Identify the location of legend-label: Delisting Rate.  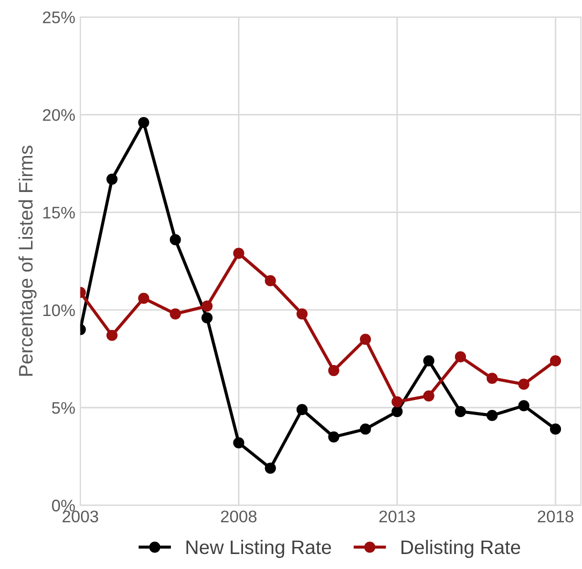
(461, 549).